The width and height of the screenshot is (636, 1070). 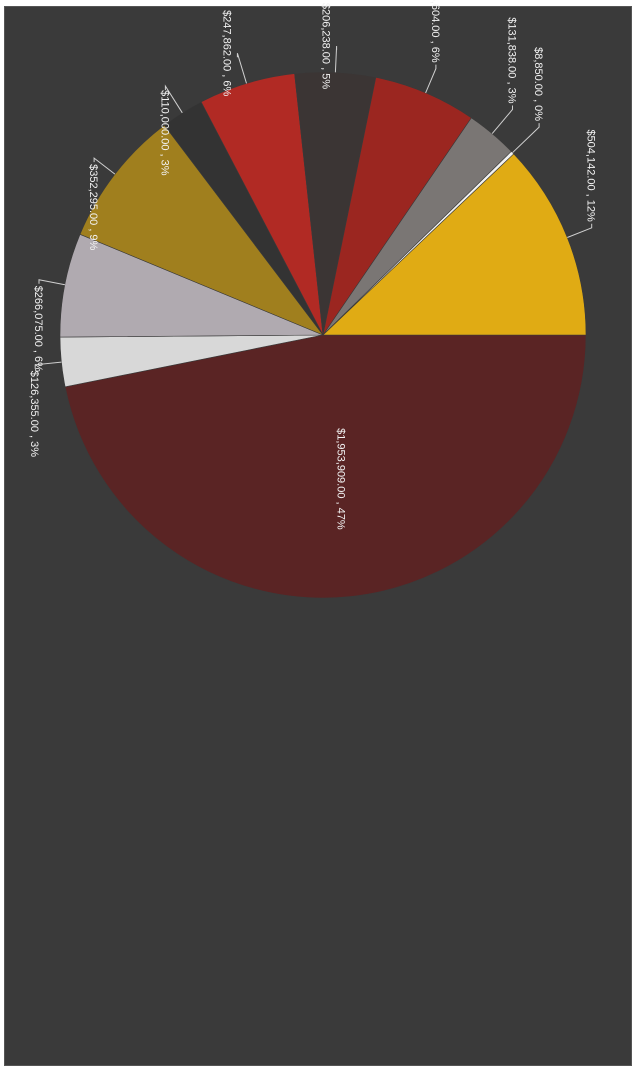 What do you see at coordinates (173, 99) in the screenshot?
I see `leader-line-other-transfers` at bounding box center [173, 99].